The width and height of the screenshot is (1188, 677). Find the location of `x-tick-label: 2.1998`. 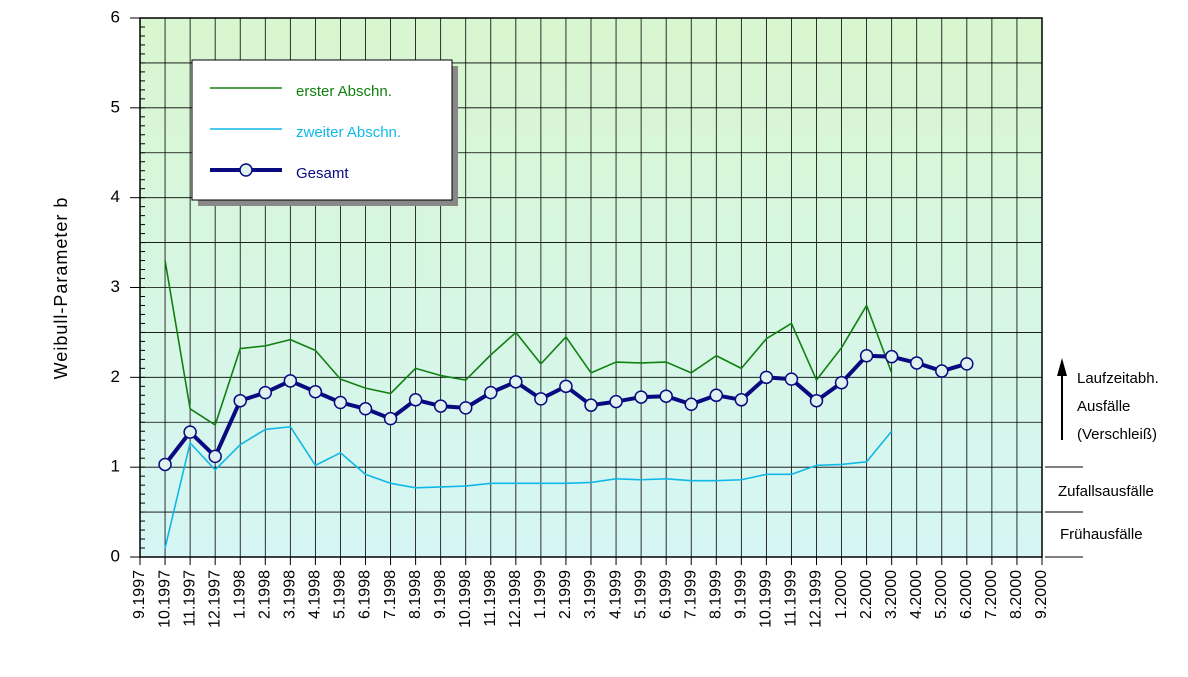

x-tick-label: 2.1998 is located at coordinates (264, 594).